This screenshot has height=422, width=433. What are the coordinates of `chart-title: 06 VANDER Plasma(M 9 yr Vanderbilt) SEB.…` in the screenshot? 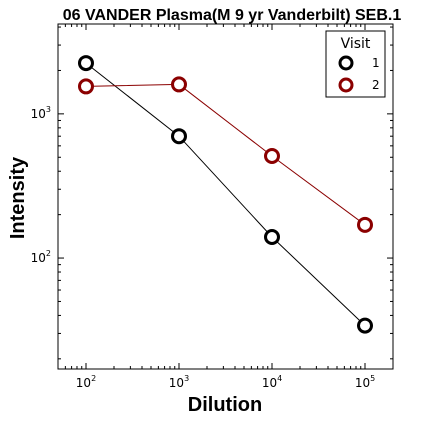 It's located at (232, 15).